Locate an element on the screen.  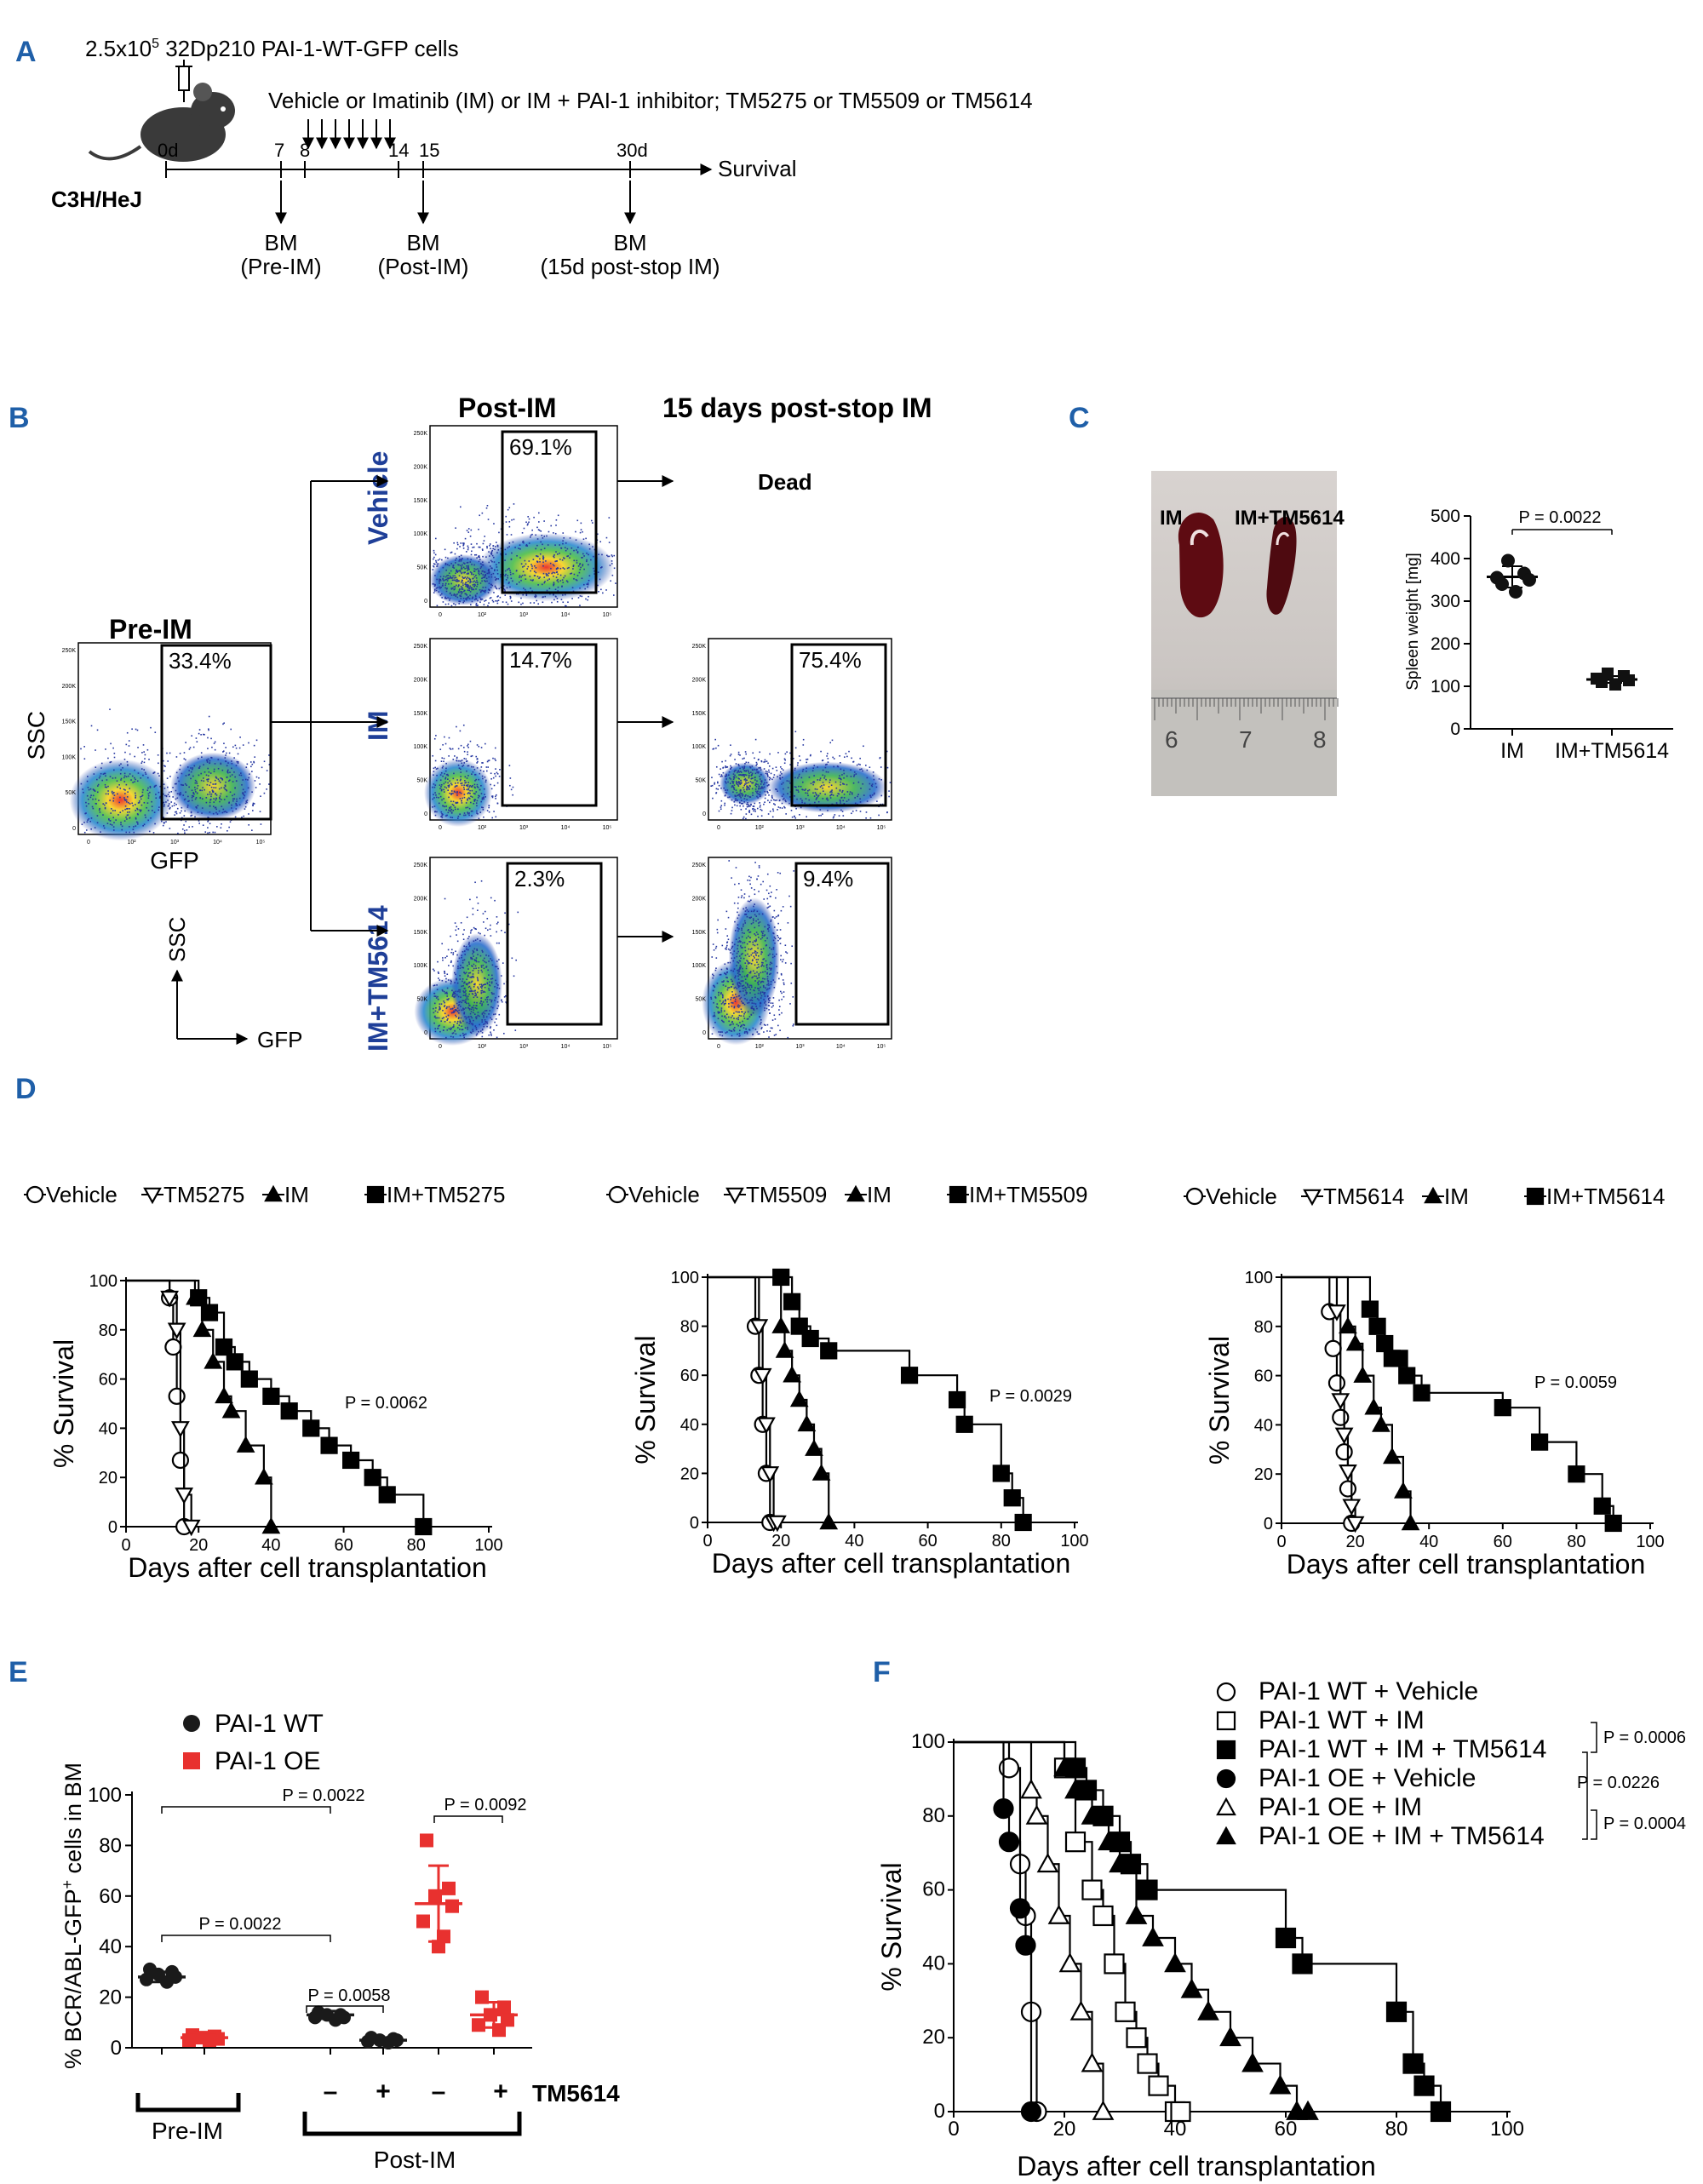
y-axis-label: % Survival is located at coordinates (1220, 1401).